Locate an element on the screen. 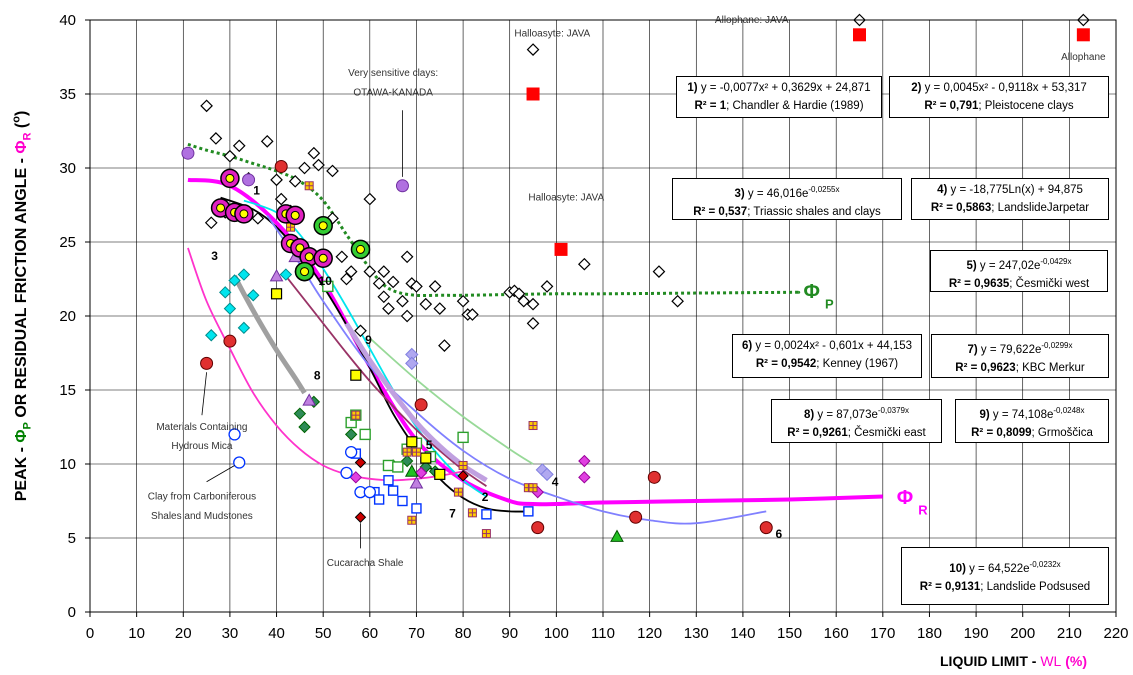 This screenshot has width=1133, height=675. x-tick-label: 0 is located at coordinates (90, 633).